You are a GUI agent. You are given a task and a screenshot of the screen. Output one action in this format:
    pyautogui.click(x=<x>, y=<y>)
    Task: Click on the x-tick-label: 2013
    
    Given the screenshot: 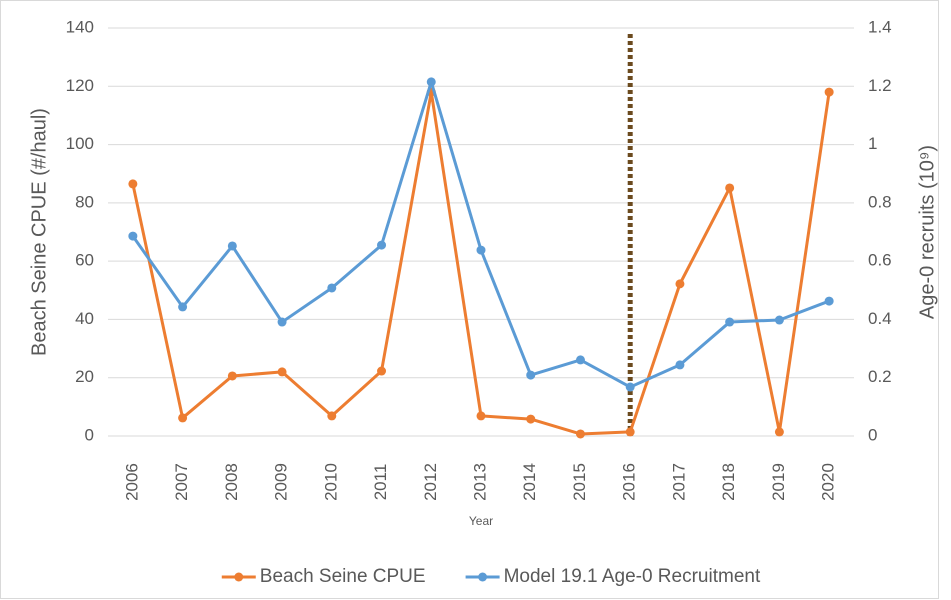 What is the action you would take?
    pyautogui.click(x=479, y=482)
    